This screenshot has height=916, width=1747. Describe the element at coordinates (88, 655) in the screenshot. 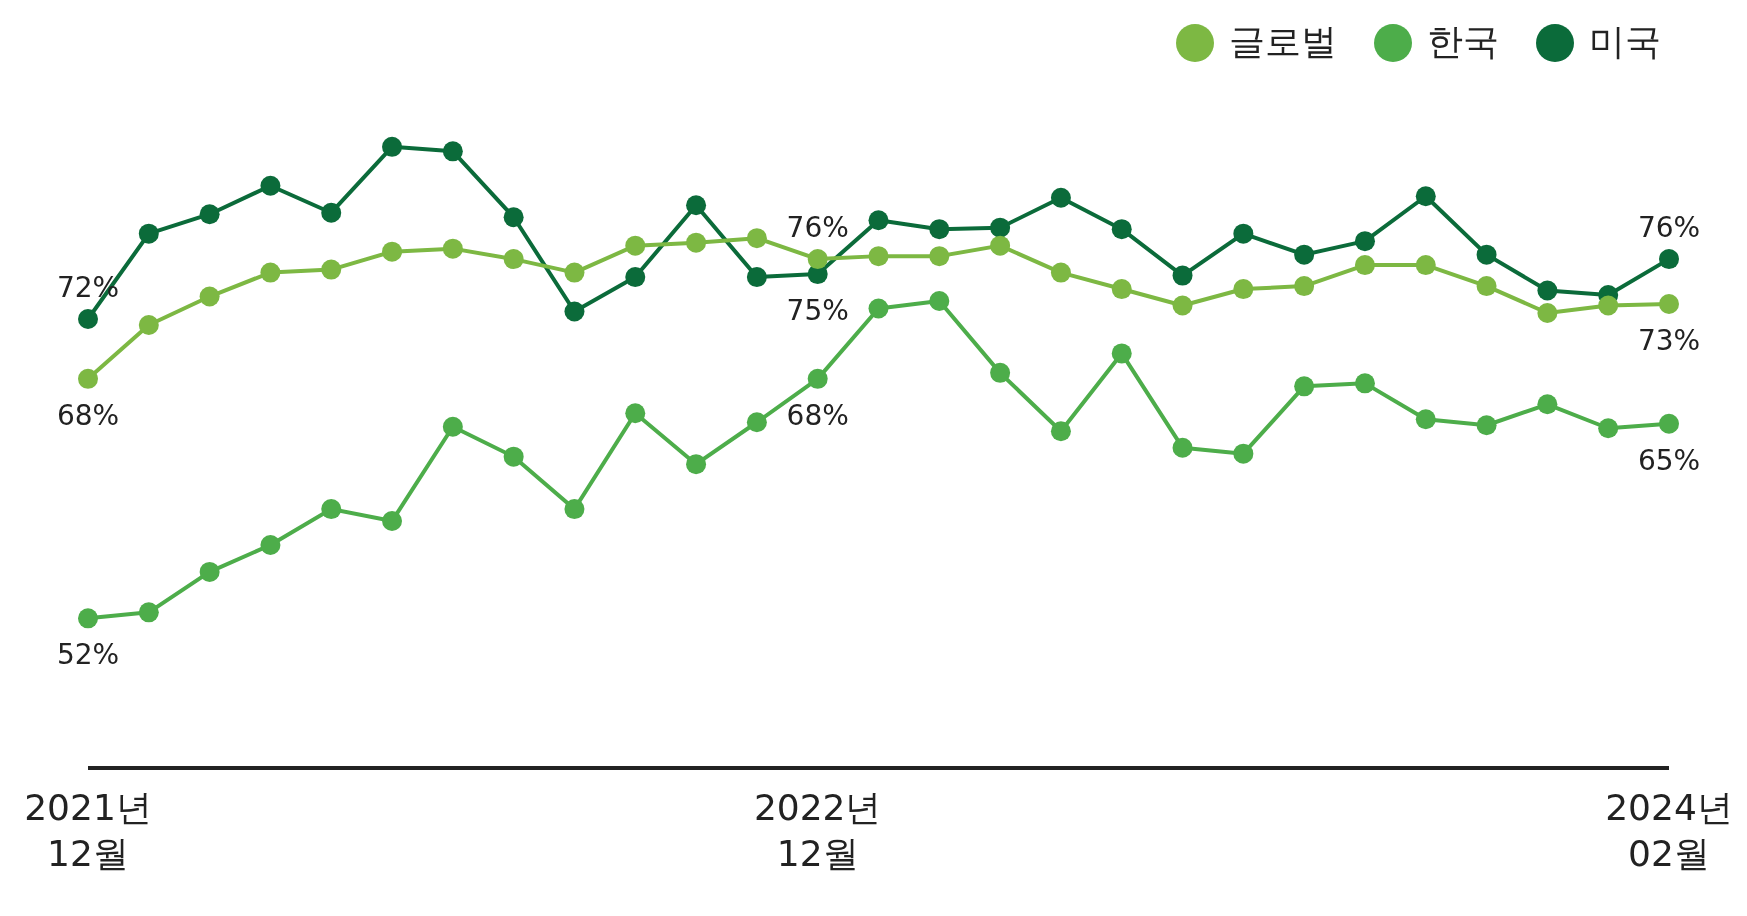

I see `data-label: 52%` at that location.